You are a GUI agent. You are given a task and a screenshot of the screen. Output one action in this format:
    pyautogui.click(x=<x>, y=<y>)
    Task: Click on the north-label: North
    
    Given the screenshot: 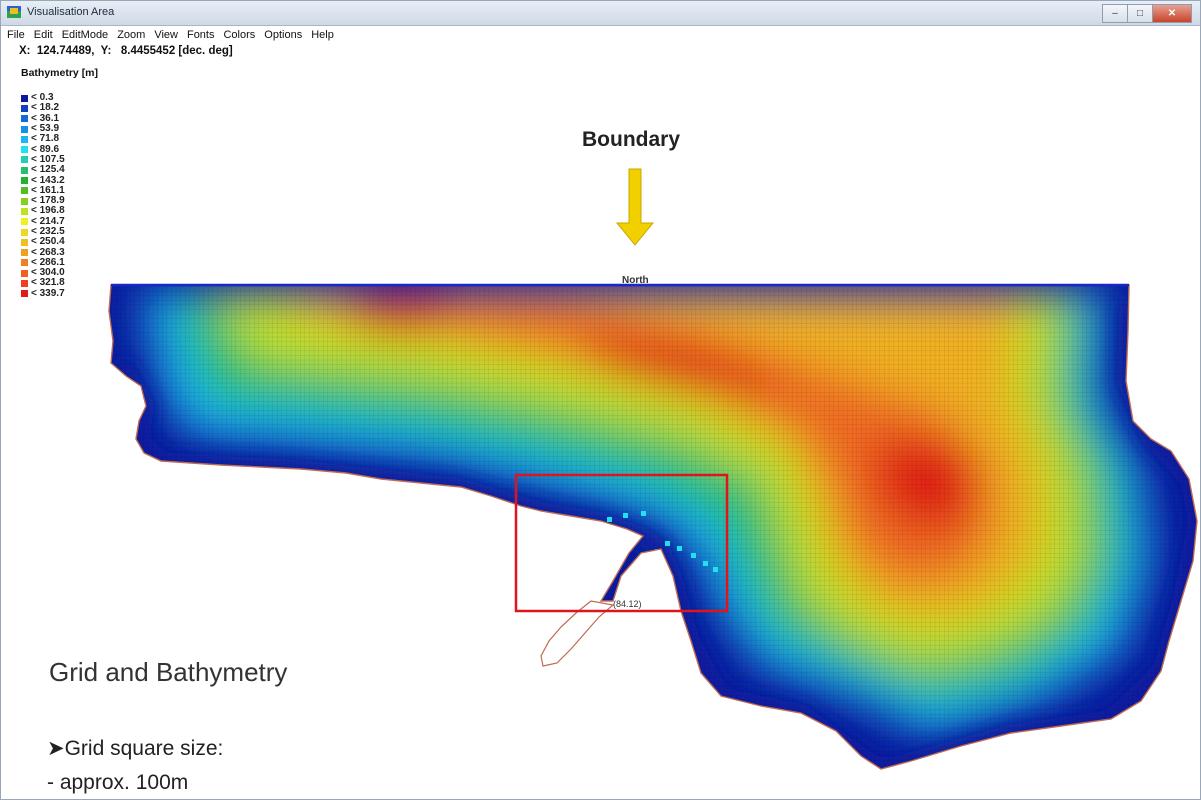 What is the action you would take?
    pyautogui.click(x=635, y=280)
    